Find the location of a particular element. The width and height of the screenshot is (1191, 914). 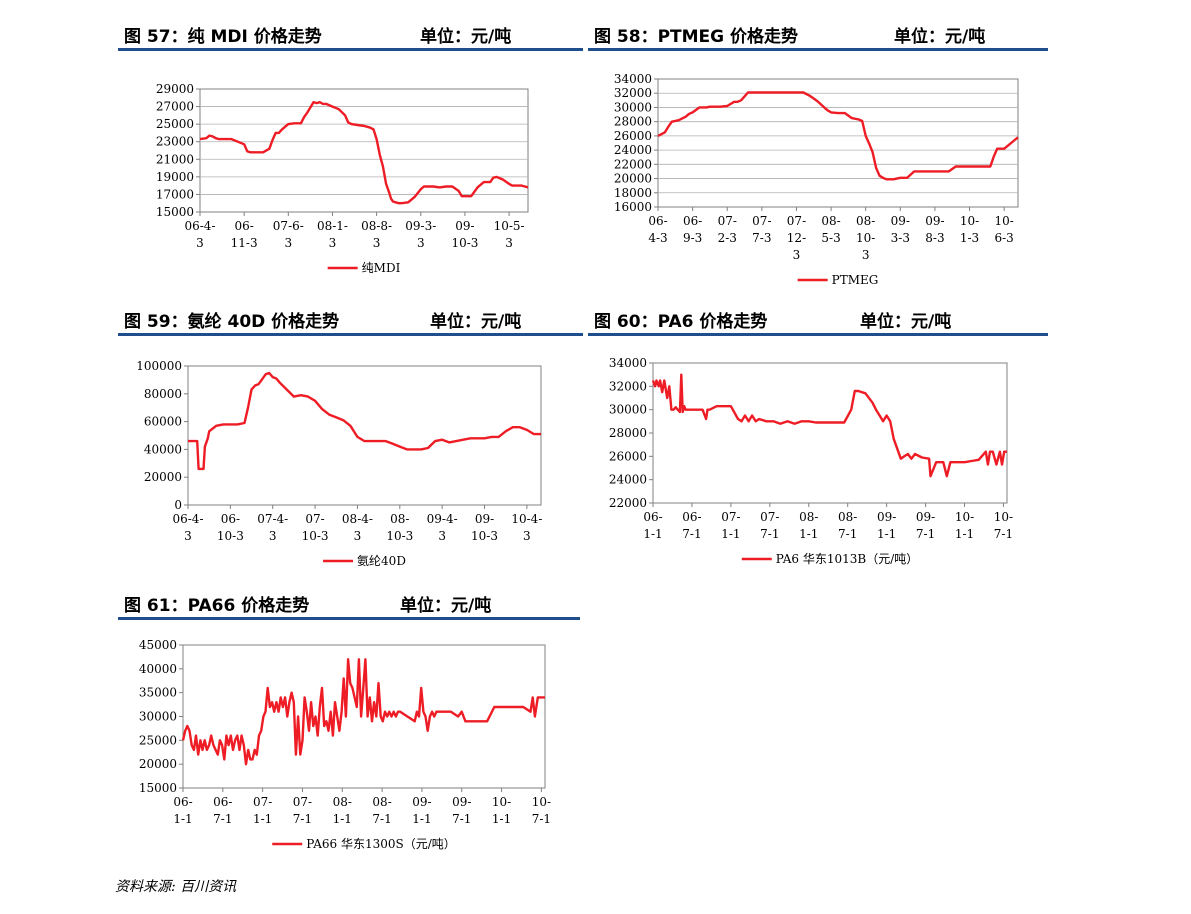

x-tick-label: 3-3 is located at coordinates (900, 238).